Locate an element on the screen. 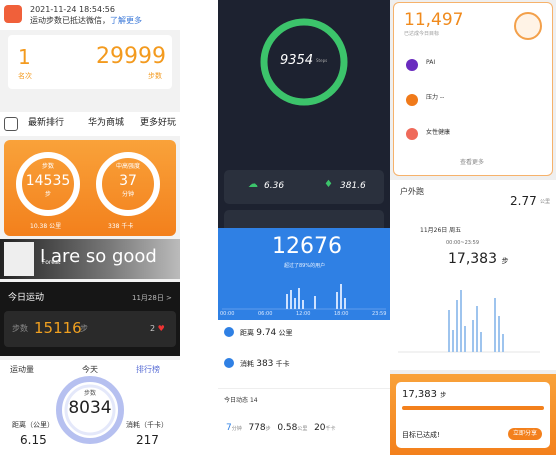 This screenshot has height=455, width=556. day-chart is located at coordinates (469, 321).